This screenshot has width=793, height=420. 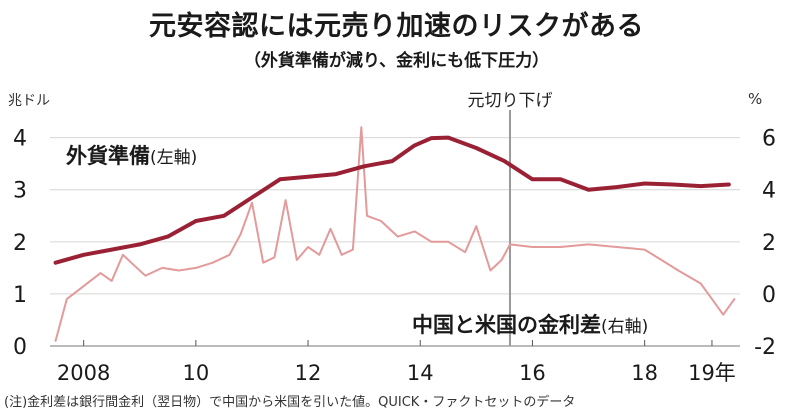 What do you see at coordinates (83, 373) in the screenshot?
I see `x-tick-label: 2008` at bounding box center [83, 373].